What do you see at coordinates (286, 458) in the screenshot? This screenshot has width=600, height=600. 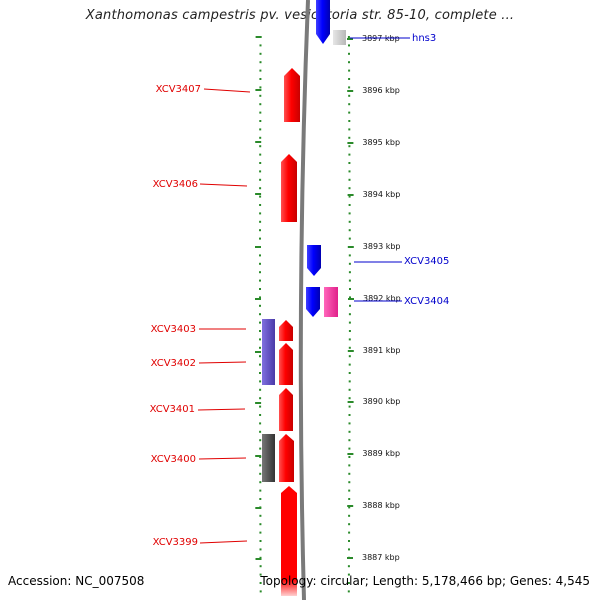 I see `gene-arrow-xcv3400` at bounding box center [286, 458].